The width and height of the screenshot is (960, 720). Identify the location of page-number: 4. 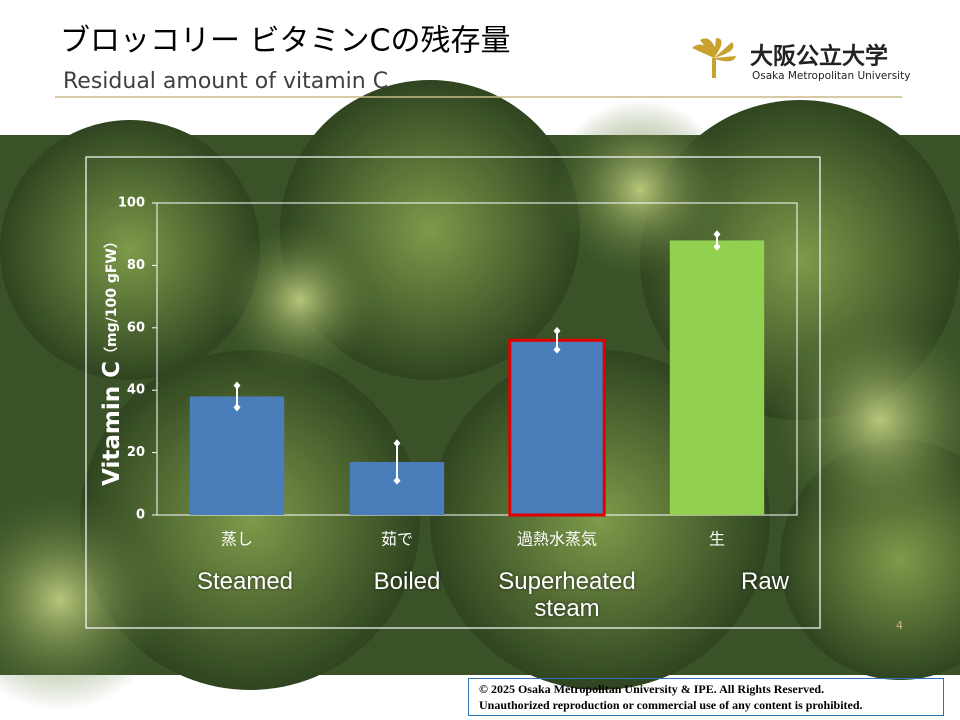
(899, 625).